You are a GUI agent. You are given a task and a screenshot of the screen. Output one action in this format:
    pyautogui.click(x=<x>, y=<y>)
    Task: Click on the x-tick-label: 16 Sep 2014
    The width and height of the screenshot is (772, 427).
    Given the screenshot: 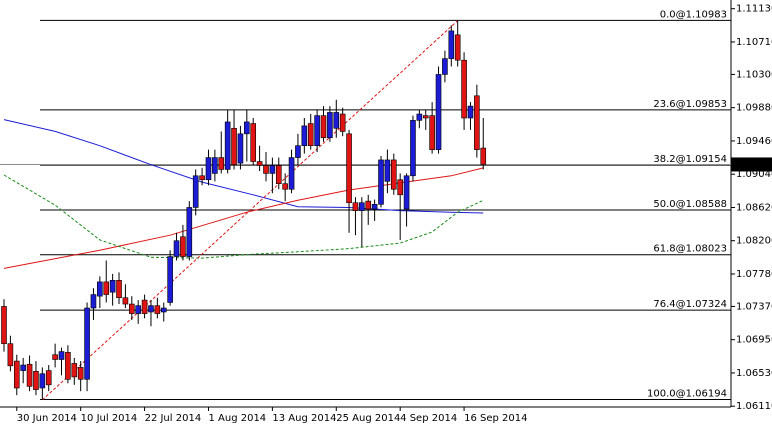 What is the action you would take?
    pyautogui.click(x=495, y=418)
    